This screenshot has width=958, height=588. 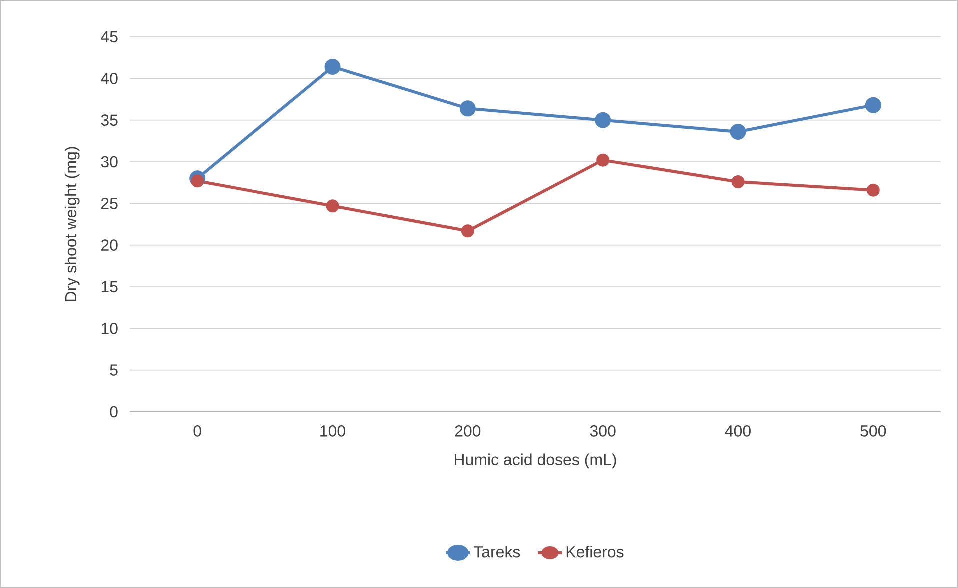 What do you see at coordinates (109, 204) in the screenshot?
I see `y-tick-label: 25` at bounding box center [109, 204].